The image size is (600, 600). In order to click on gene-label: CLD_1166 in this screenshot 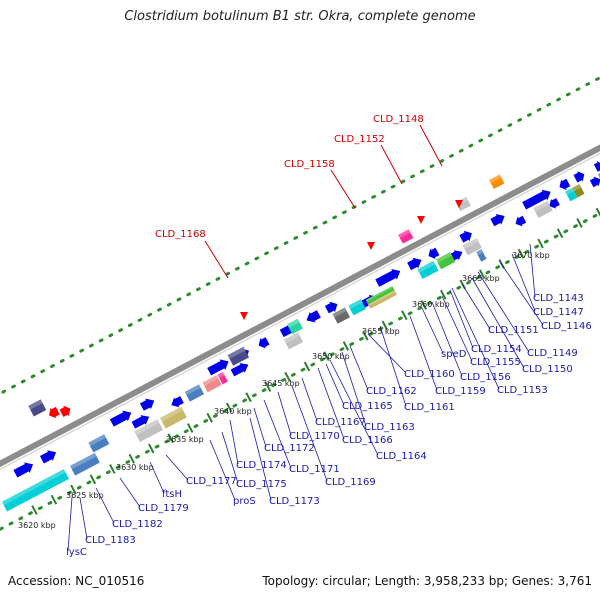, I will do `click(367, 440)`.